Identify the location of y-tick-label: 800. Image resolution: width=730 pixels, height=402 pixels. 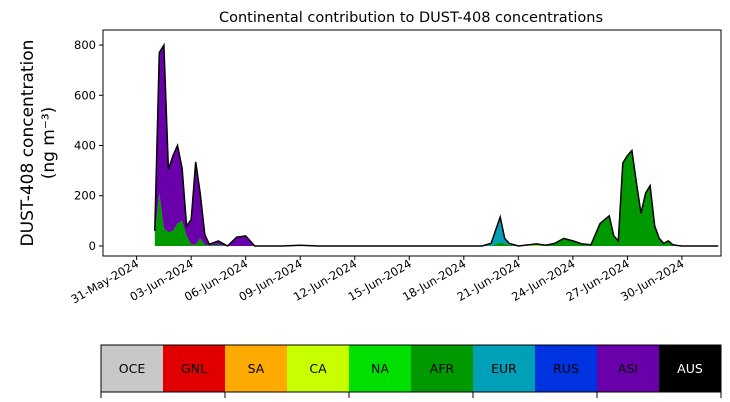
(85, 45).